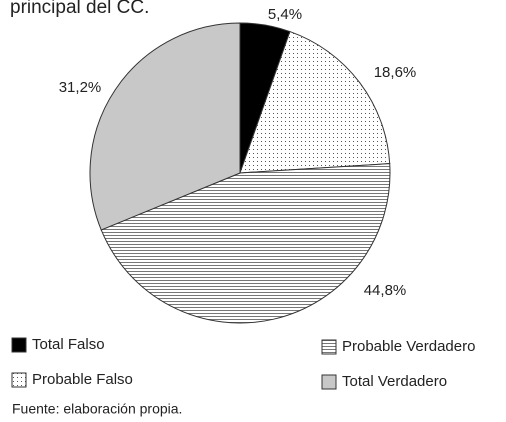  What do you see at coordinates (80, 87) in the screenshot?
I see `data-label: 31,2%` at bounding box center [80, 87].